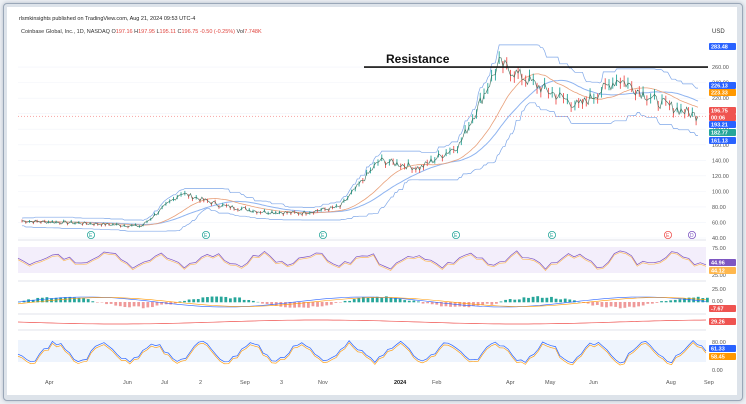  Describe the element at coordinates (719, 239) in the screenshot. I see `price-tick-label: 40.00` at that location.